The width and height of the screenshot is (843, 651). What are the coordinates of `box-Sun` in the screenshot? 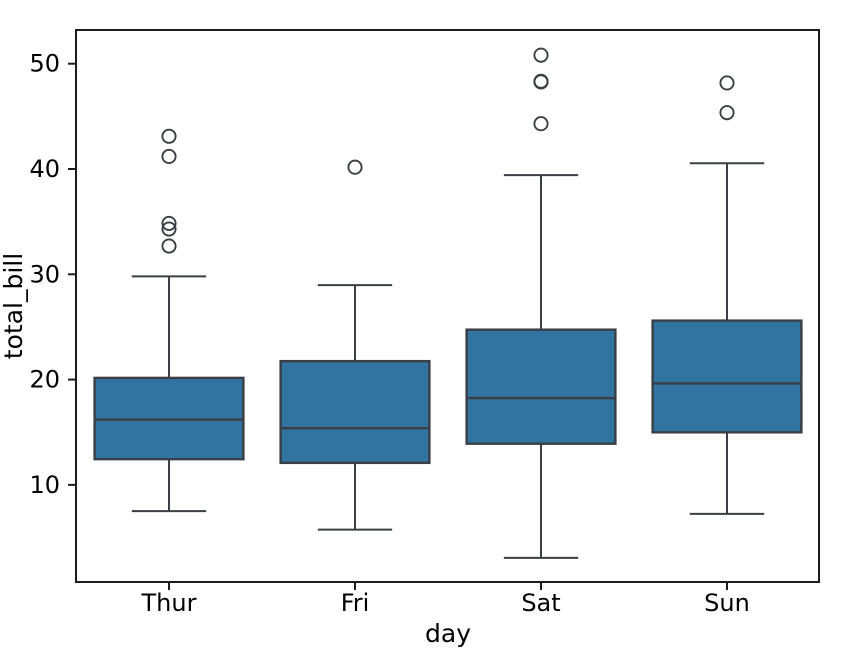 It's located at (727, 376).